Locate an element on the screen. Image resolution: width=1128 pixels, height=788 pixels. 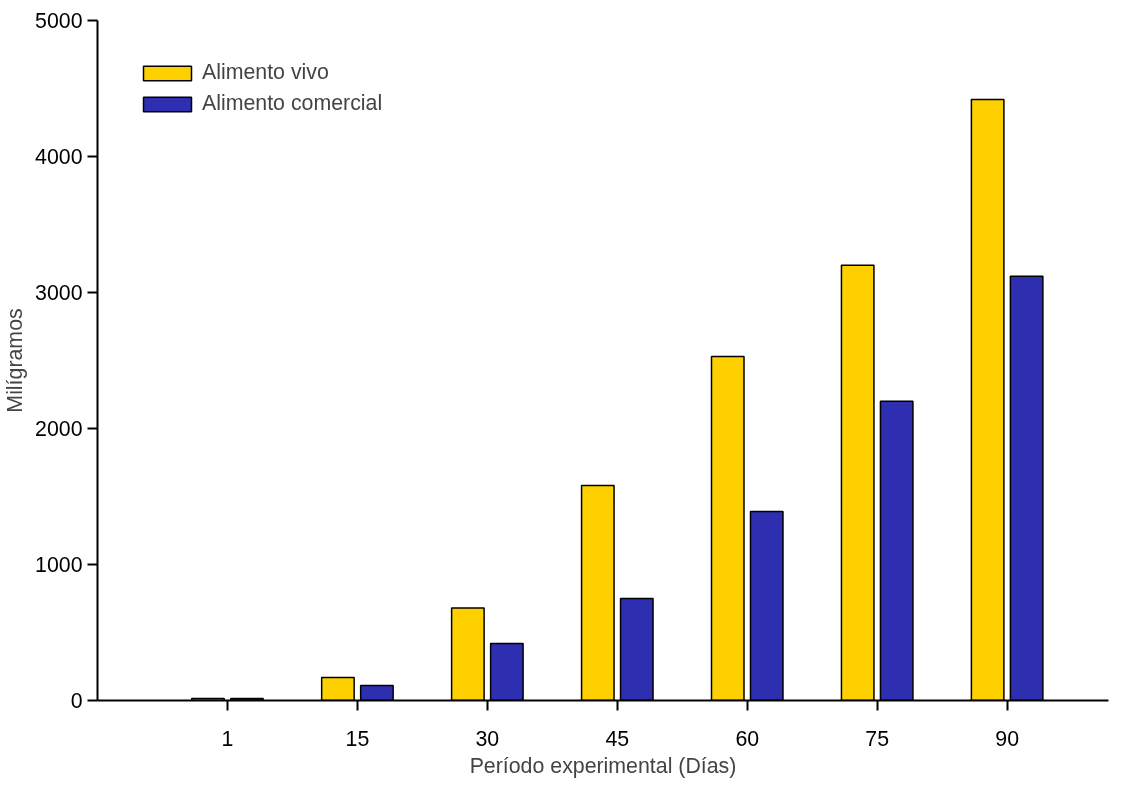
y-tick-label: 2000 is located at coordinates (59, 429).